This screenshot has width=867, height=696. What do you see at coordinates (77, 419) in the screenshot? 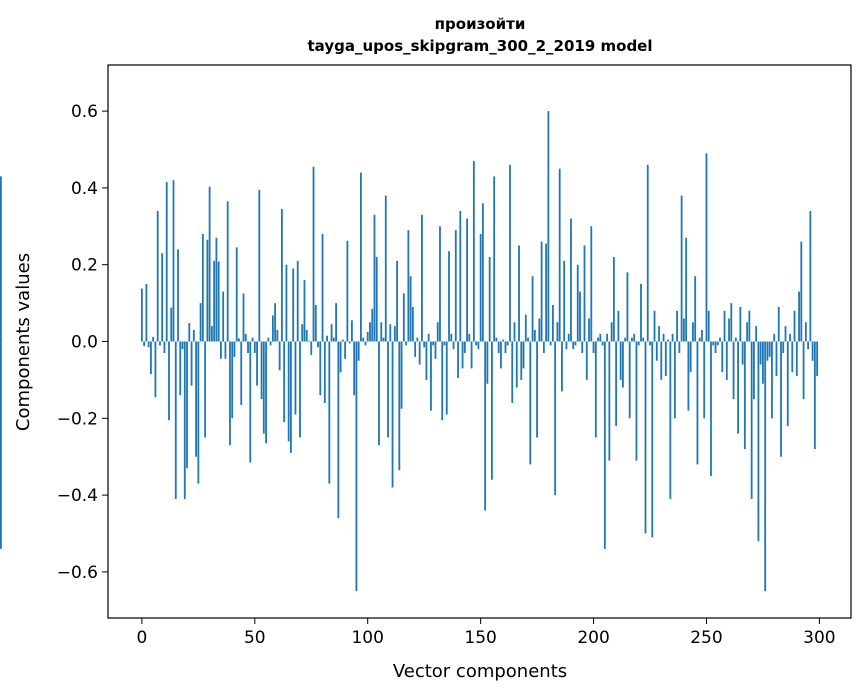
I see `y-tick-label: −0.2` at bounding box center [77, 419].